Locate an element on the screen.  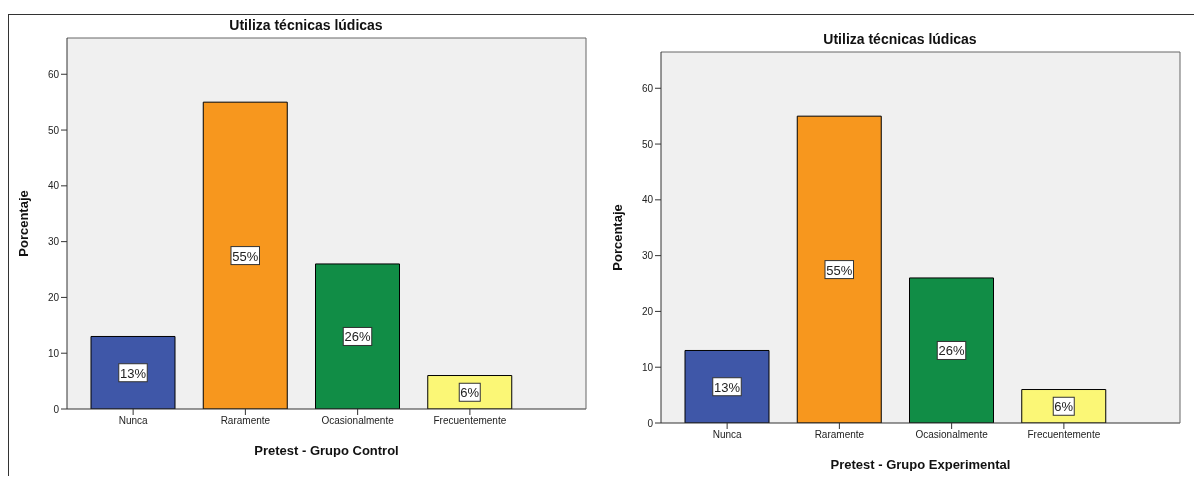
x-axis-title: Pretest - Grupo Experimental is located at coordinates (920, 464).